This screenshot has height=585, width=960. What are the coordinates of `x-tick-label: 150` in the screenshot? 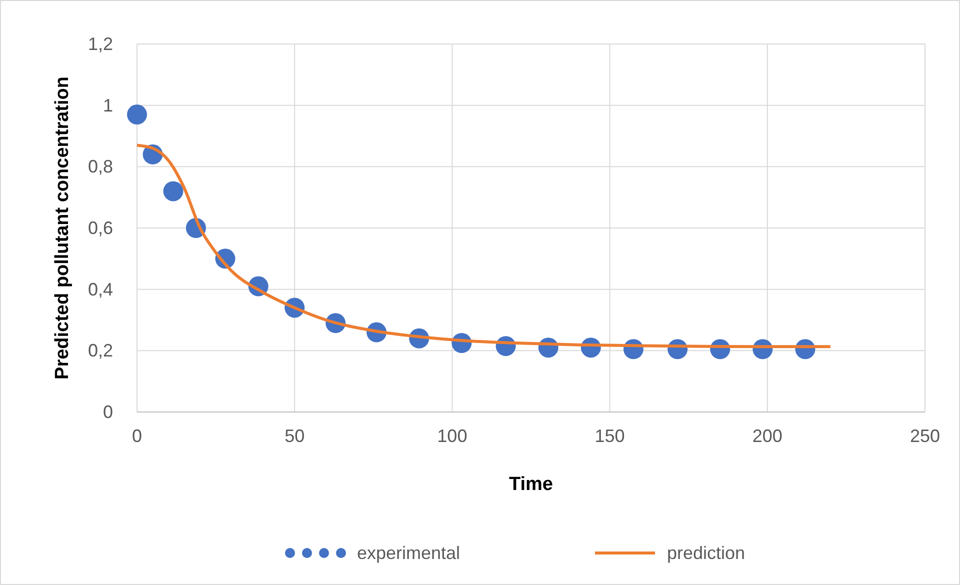 It's located at (609, 436).